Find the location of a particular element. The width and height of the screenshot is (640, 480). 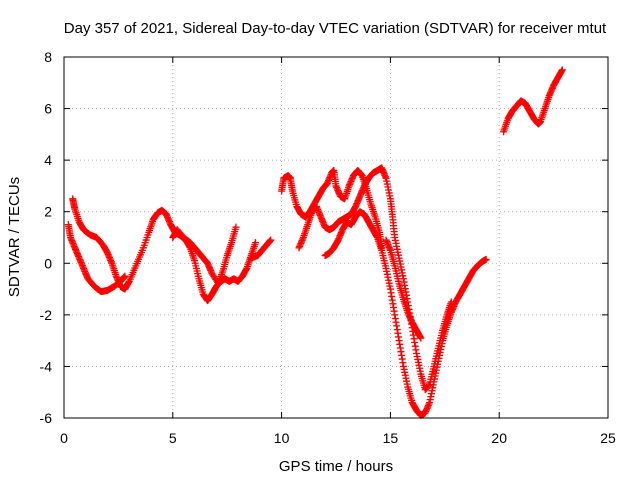

y-tick-label: 0 is located at coordinates (48, 263).